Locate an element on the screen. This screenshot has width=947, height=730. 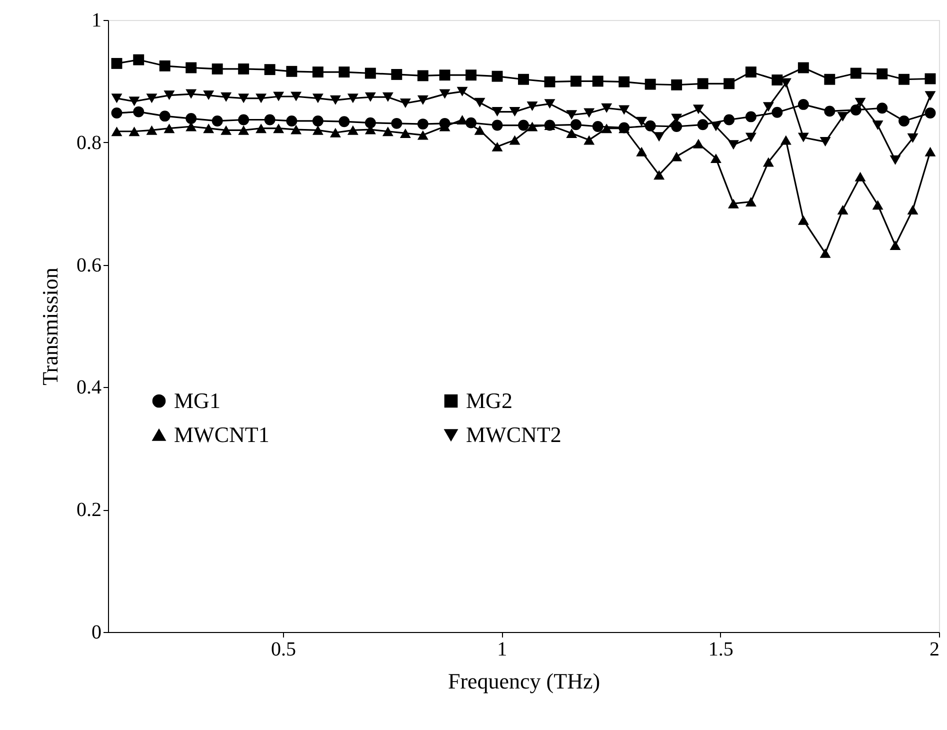
y-tick-label: 1 is located at coordinates (97, 21).